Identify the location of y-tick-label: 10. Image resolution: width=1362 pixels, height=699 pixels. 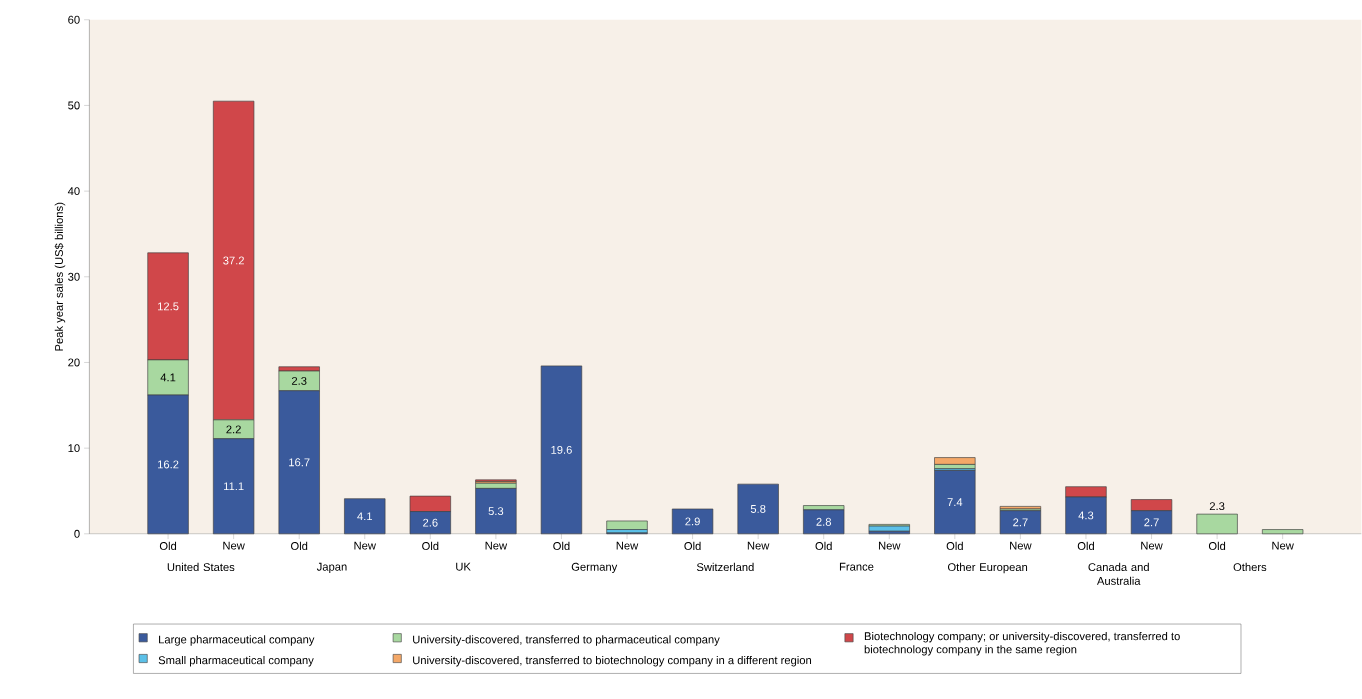
(74, 448).